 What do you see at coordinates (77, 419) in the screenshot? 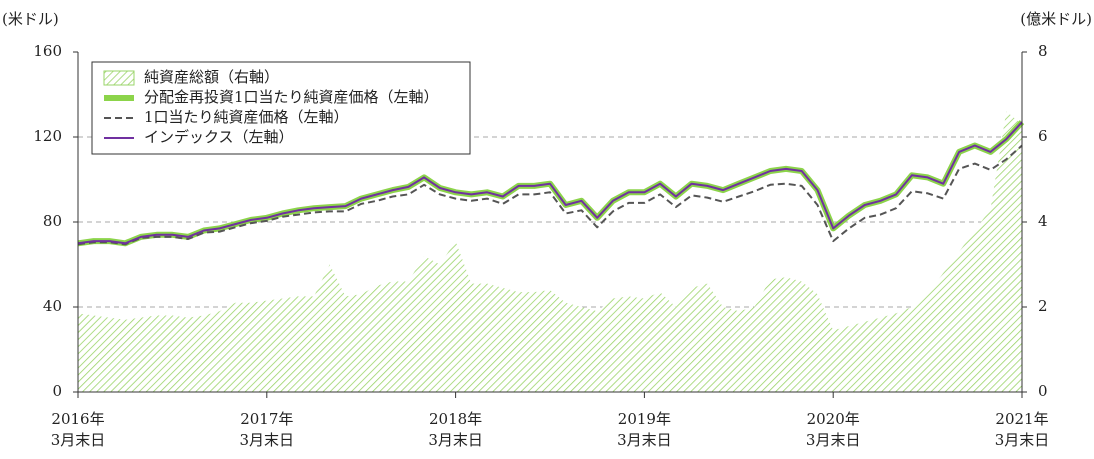
I see `x-tick-label-line: 2016年` at bounding box center [77, 419].